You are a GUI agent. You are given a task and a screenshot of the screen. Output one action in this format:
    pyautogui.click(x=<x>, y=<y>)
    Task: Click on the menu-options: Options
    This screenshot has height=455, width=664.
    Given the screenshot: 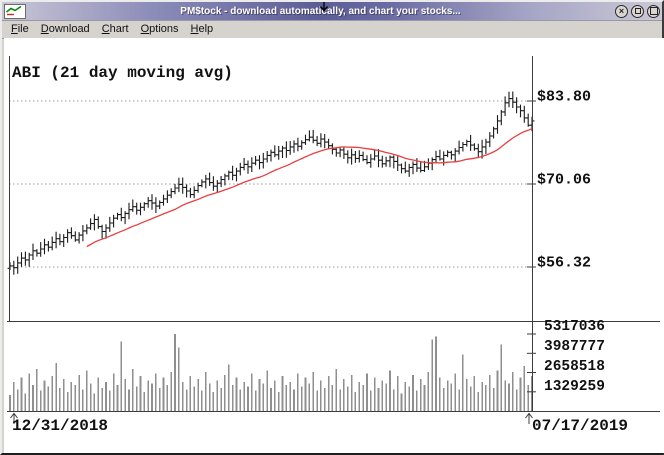 What is the action you would take?
    pyautogui.click(x=159, y=29)
    